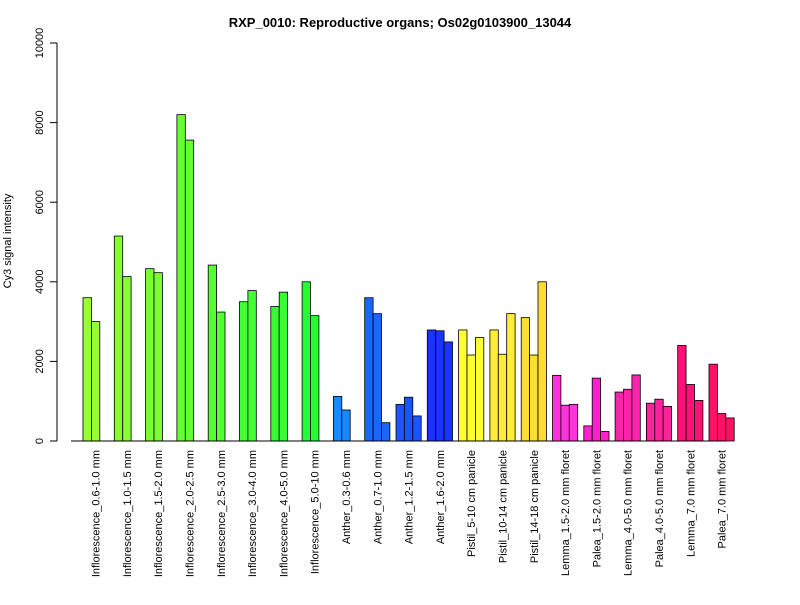 Image resolution: width=800 pixels, height=605 pixels. What do you see at coordinates (660, 508) in the screenshot?
I see `x-category-label: Palea_4.0-5.0 mm floret` at bounding box center [660, 508].